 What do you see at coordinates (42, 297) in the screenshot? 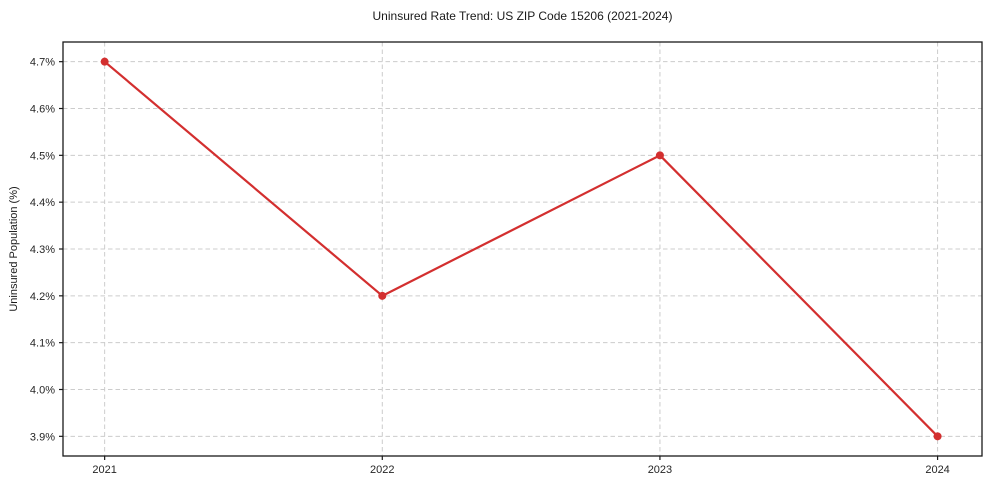
I see `y-tick-label: 4.2%` at bounding box center [42, 297].